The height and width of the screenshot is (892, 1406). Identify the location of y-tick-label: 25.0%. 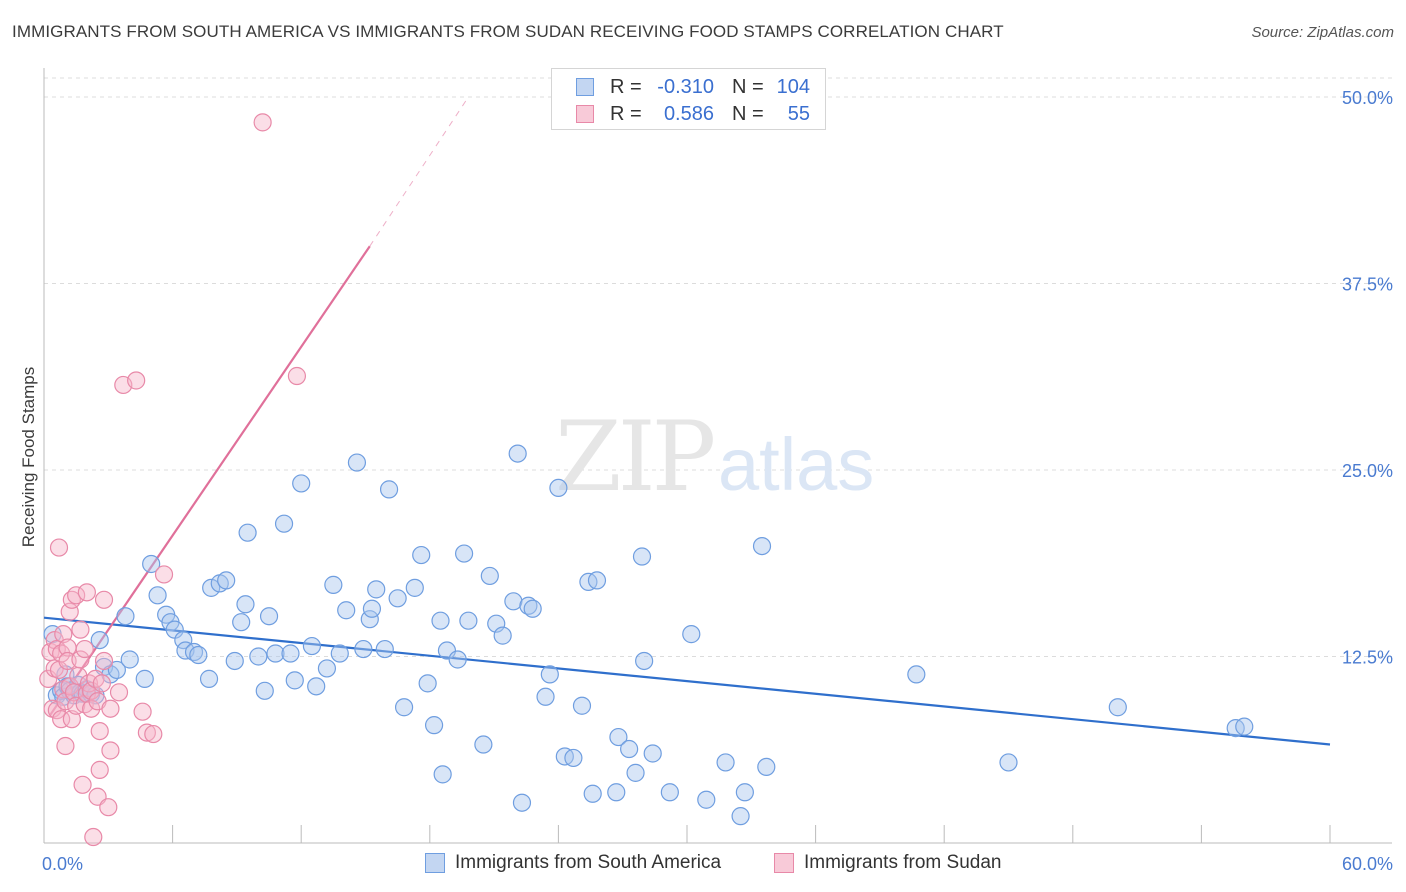
(1367, 471).